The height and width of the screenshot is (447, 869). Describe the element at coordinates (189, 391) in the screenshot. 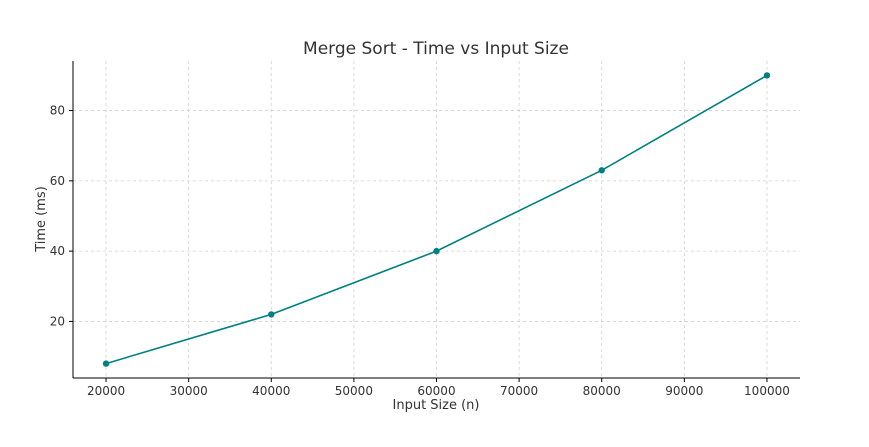

I see `x-tick-label: 30000` at that location.